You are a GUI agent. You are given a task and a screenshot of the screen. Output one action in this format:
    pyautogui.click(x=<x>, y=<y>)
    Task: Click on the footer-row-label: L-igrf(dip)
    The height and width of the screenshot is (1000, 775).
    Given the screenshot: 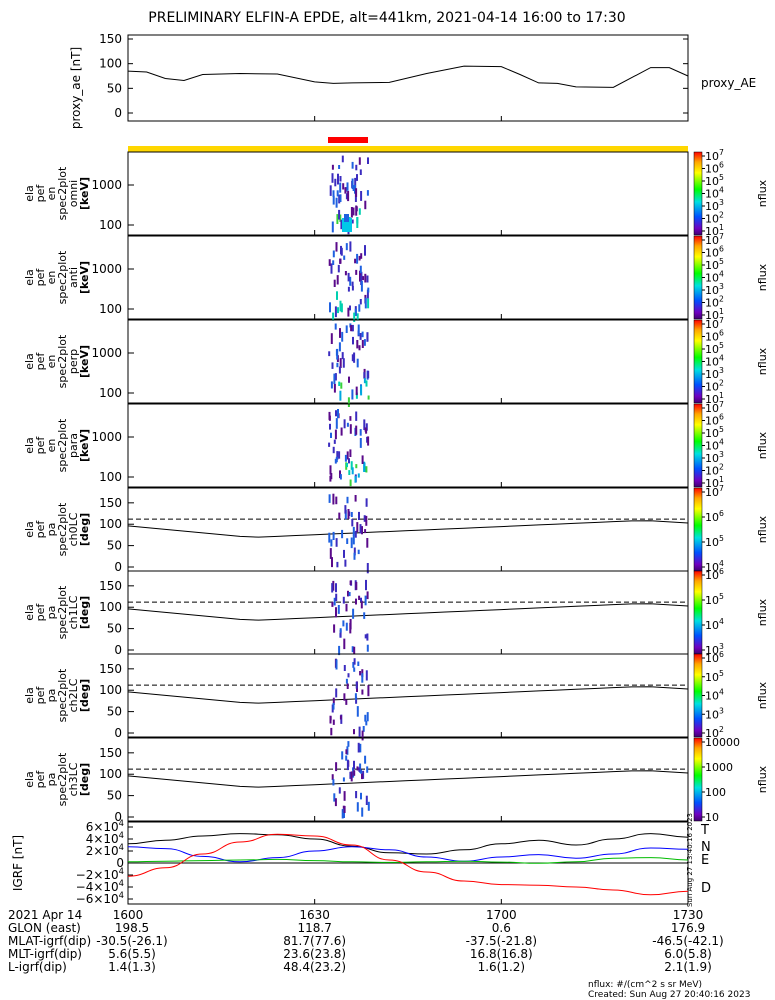 What is the action you would take?
    pyautogui.click(x=37, y=967)
    